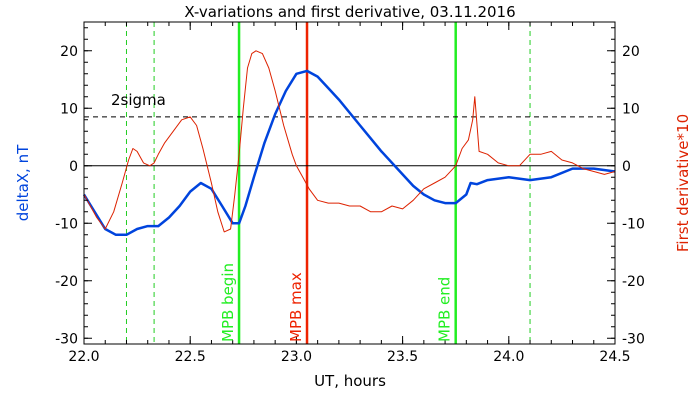 Image resolution: width=700 pixels, height=400 pixels. I want to click on y-tick-label-right-0: -30, so click(633, 339).